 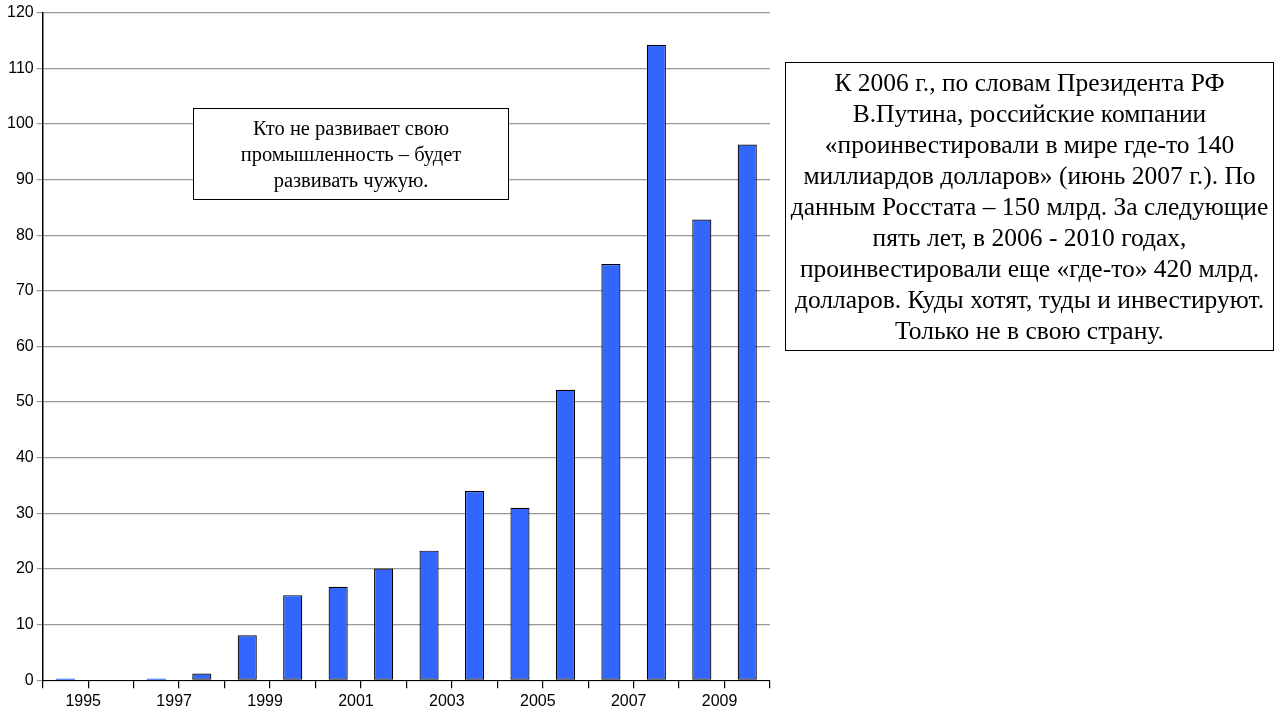 I want to click on y-tick-label: 90, so click(x=24, y=178).